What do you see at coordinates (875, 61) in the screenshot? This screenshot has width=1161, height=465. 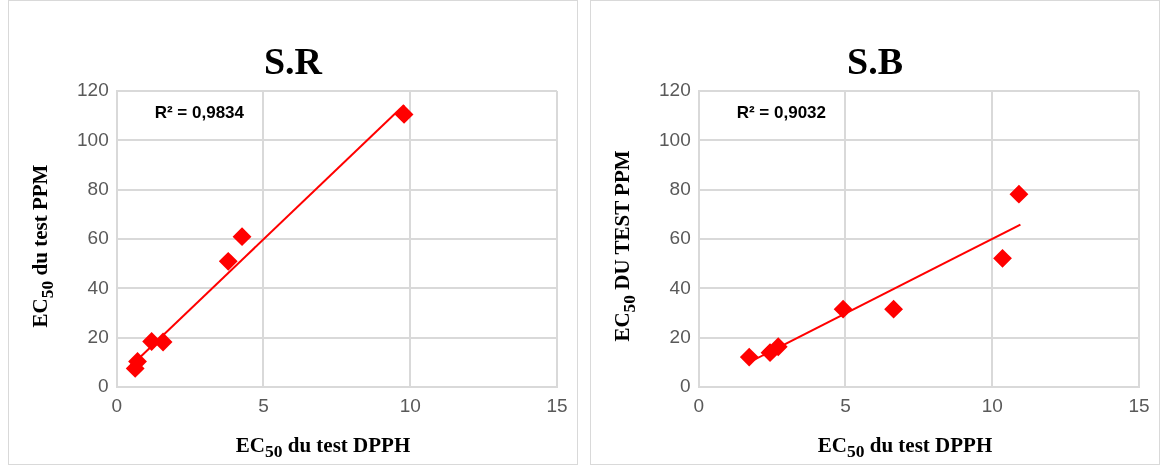 I see `chart-title: S.B` at bounding box center [875, 61].